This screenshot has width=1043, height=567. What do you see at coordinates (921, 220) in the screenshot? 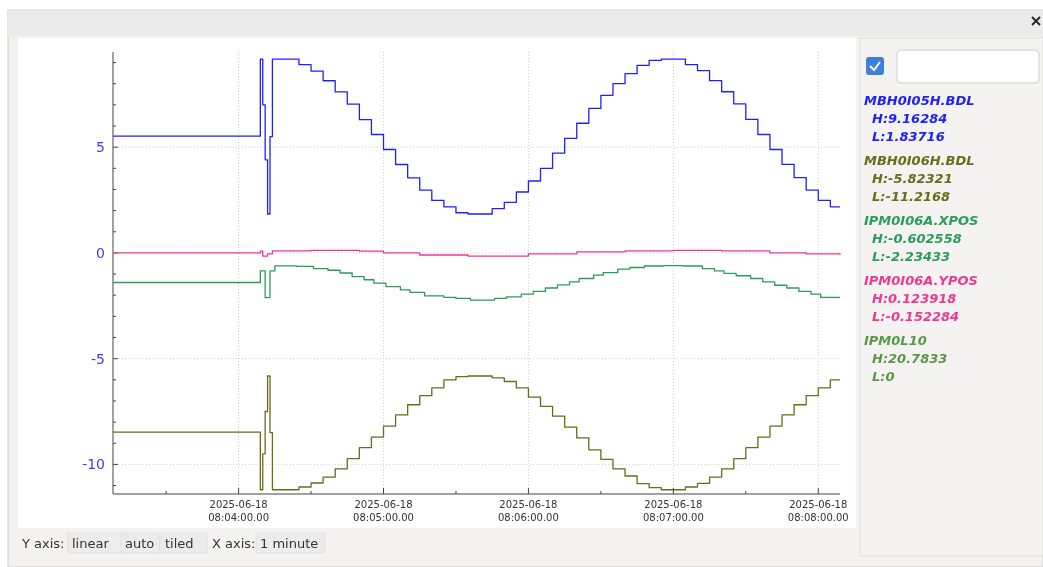
I see `text: IPM0I06A.XPOS` at bounding box center [921, 220].